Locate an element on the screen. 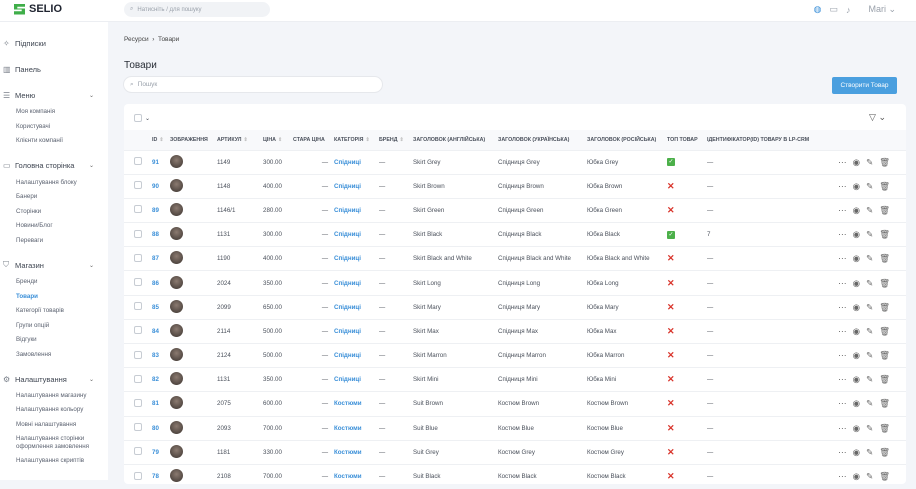  product-id-link: 83 is located at coordinates (155, 356).